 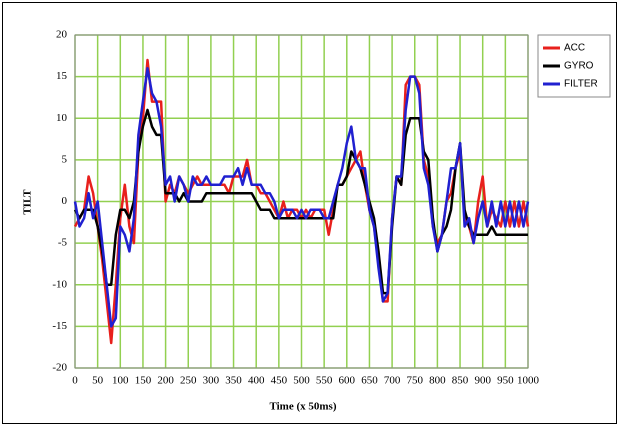 What do you see at coordinates (460, 381) in the screenshot?
I see `x-tick-label: 850` at bounding box center [460, 381].